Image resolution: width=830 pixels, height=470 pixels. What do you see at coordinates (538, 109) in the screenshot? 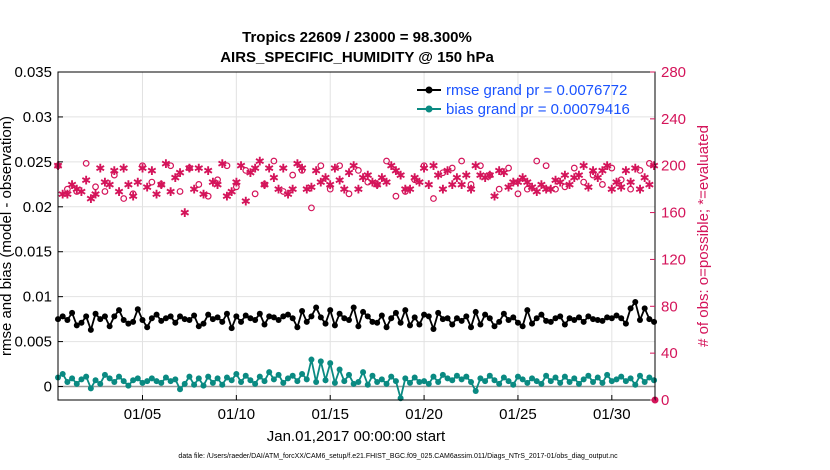
I see `legend-bias-label: bias grand pr = 0.00079416` at bounding box center [538, 109].